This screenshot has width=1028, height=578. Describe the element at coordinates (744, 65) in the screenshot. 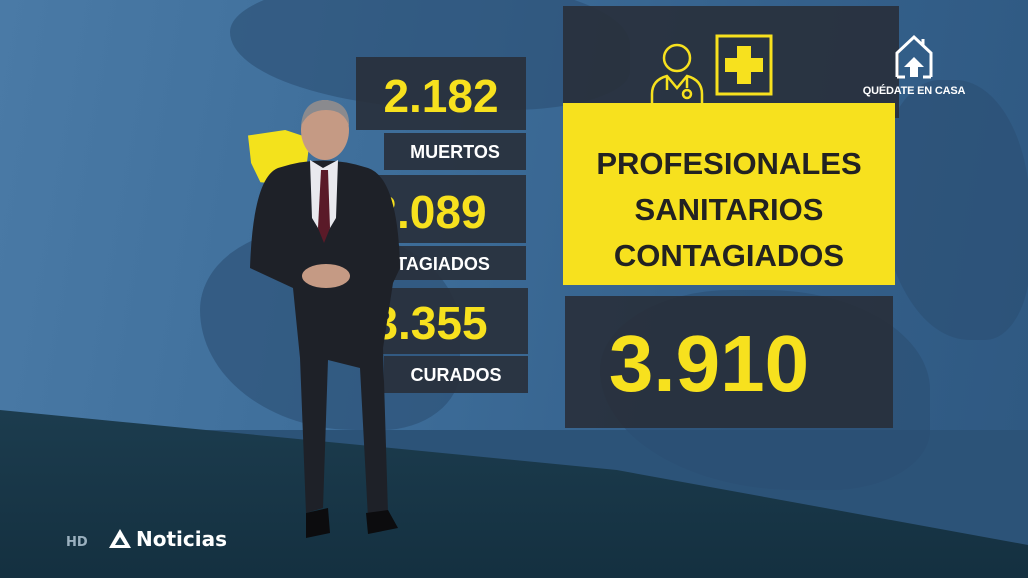

I see `medical-cross-icon` at that location.